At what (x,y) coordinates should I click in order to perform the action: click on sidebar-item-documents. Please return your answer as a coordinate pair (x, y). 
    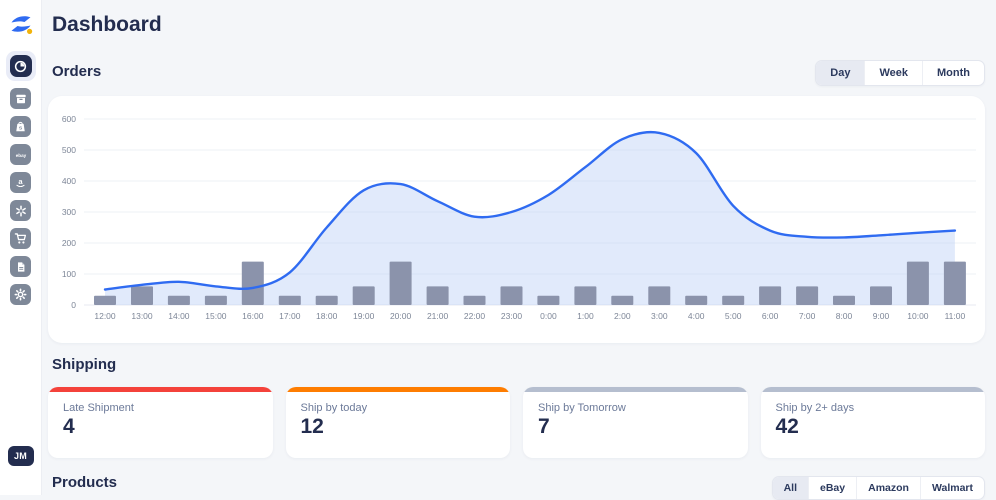
    Looking at the image, I should click on (20, 266).